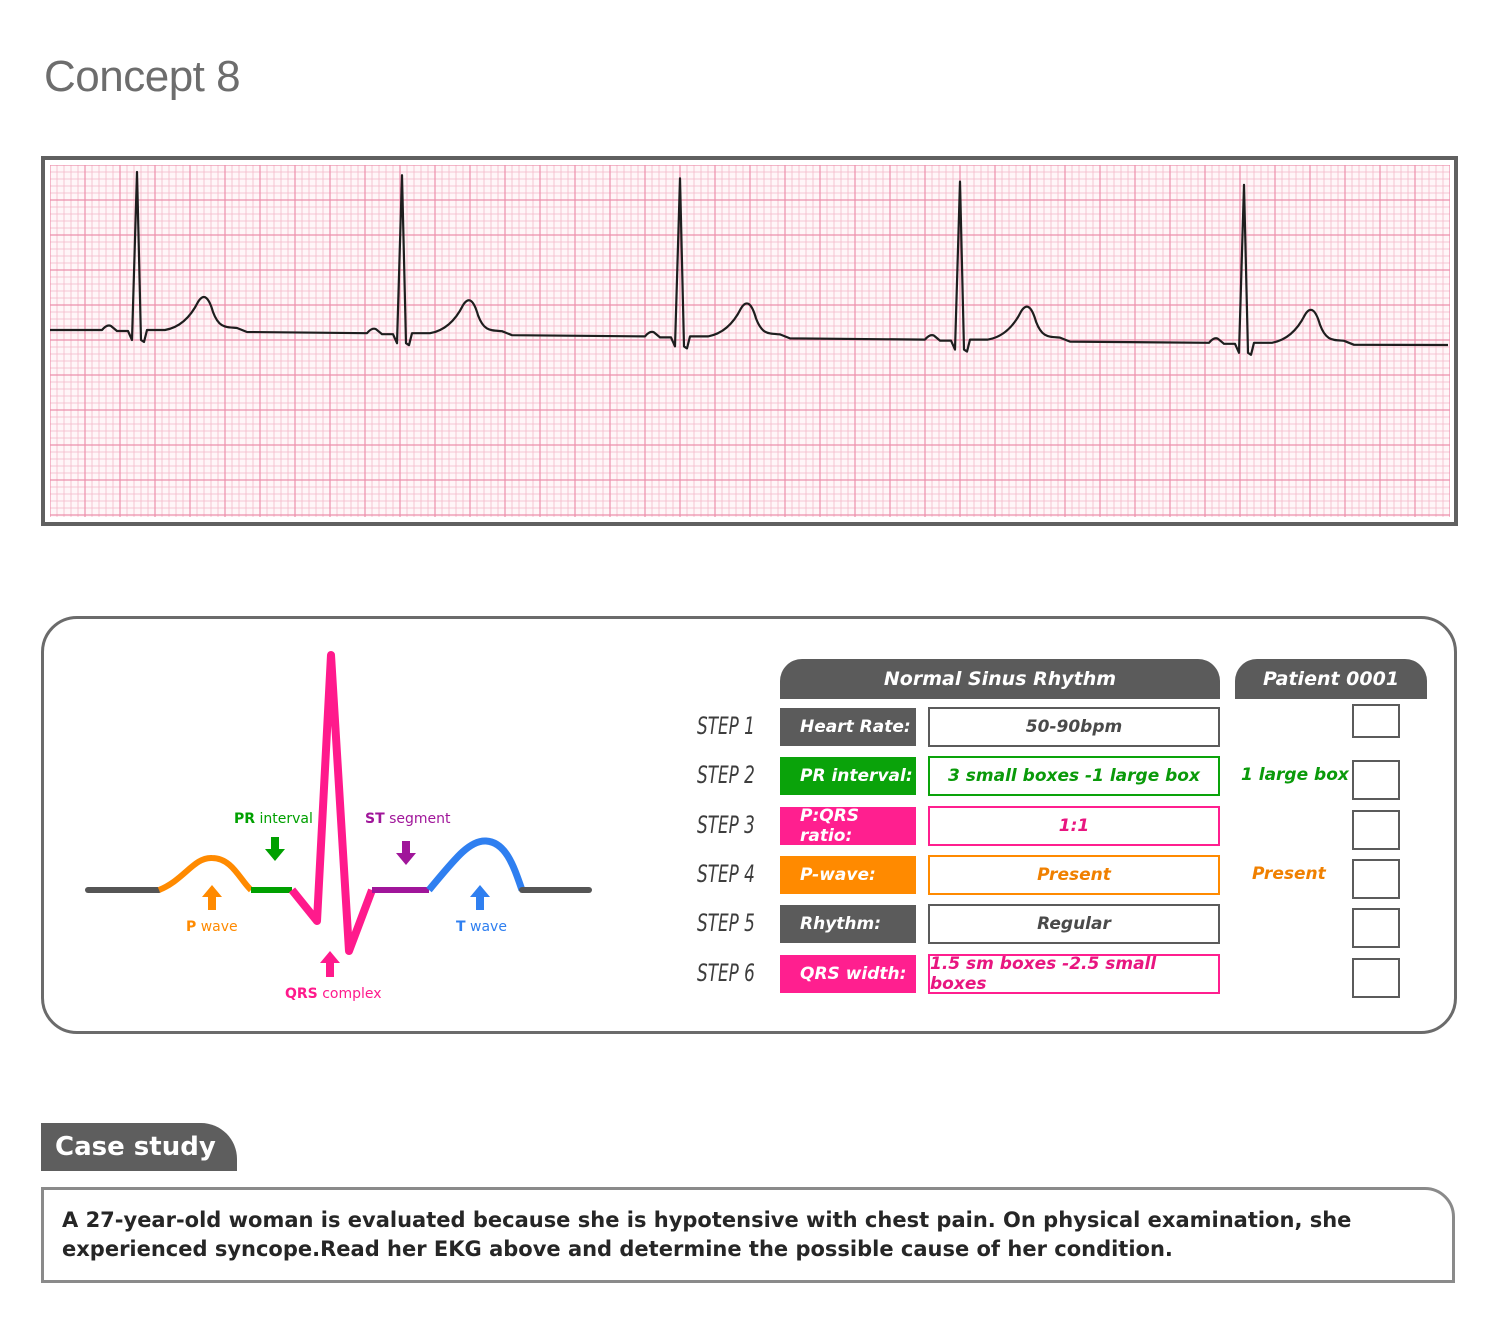 This screenshot has width=1500, height=1344. Describe the element at coordinates (726, 874) in the screenshot. I see `step-label: STEP 4` at that location.